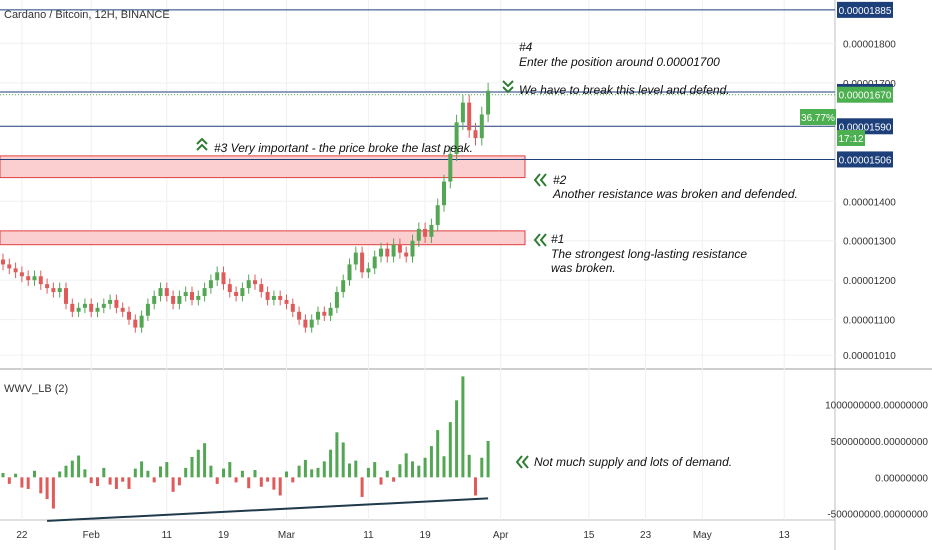  What do you see at coordinates (702, 535) in the screenshot?
I see `time-tick-label-10: May` at bounding box center [702, 535].